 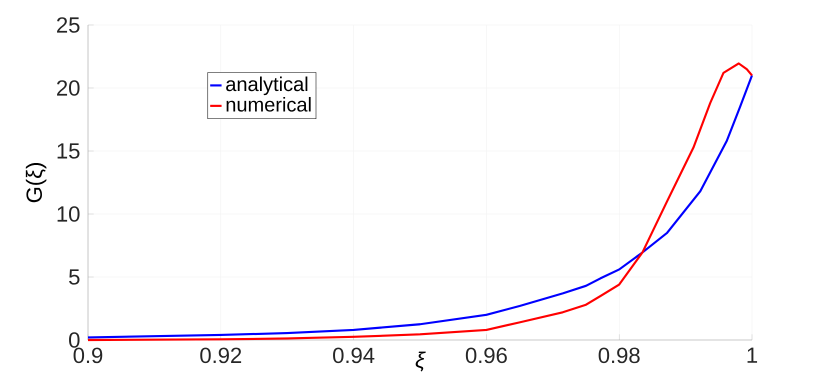 What do you see at coordinates (267, 86) in the screenshot?
I see `legend-label: analytical` at bounding box center [267, 86].